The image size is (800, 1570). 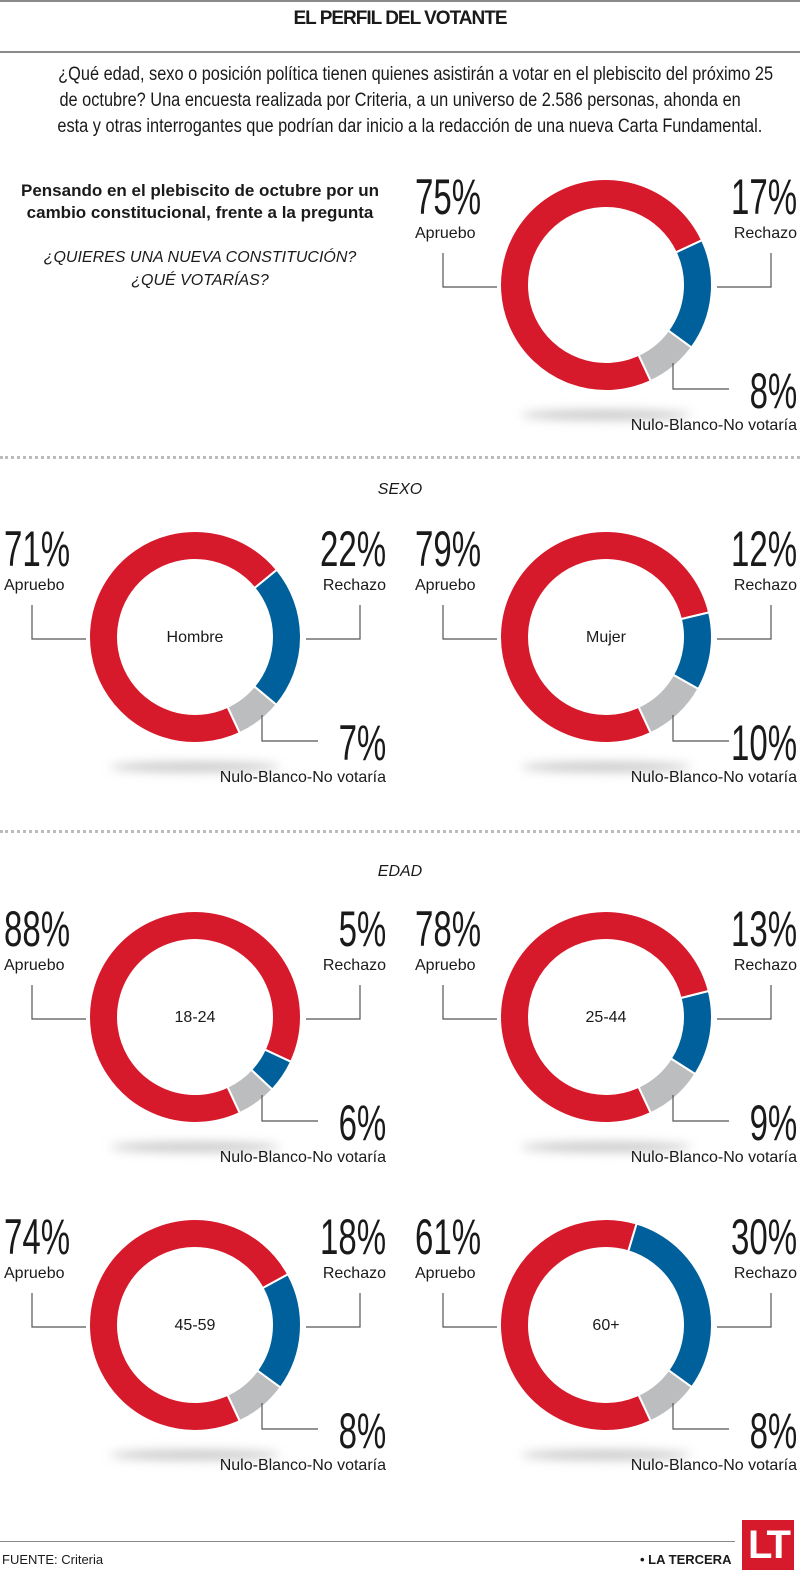 I want to click on question-line-1: ¿QUIERES UNA NUEVA CONSTITUCIÓN?, so click(x=200, y=257).